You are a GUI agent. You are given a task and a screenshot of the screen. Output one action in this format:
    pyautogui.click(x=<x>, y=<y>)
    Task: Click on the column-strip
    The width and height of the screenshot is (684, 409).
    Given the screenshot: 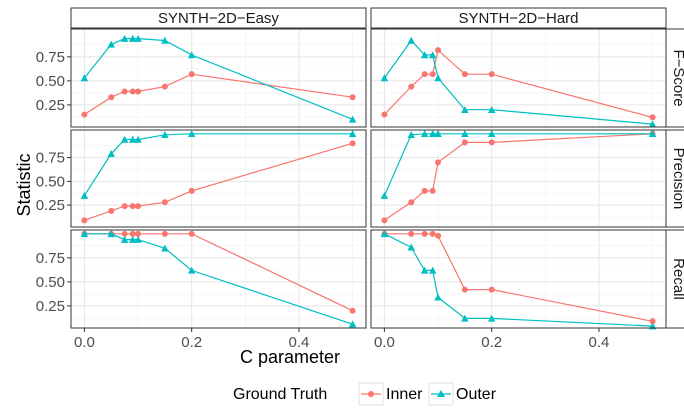 What is the action you would take?
    pyautogui.click(x=518, y=18)
    